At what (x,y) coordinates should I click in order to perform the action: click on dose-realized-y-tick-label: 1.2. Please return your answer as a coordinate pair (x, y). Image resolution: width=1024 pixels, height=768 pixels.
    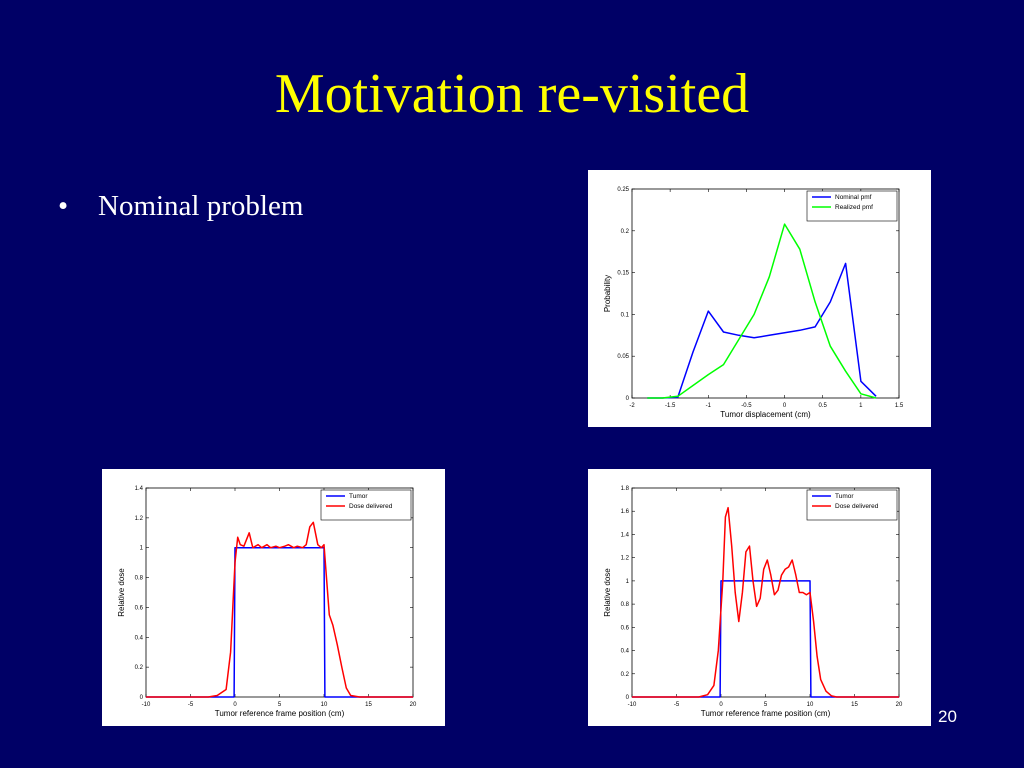
    Looking at the image, I should click on (625, 559).